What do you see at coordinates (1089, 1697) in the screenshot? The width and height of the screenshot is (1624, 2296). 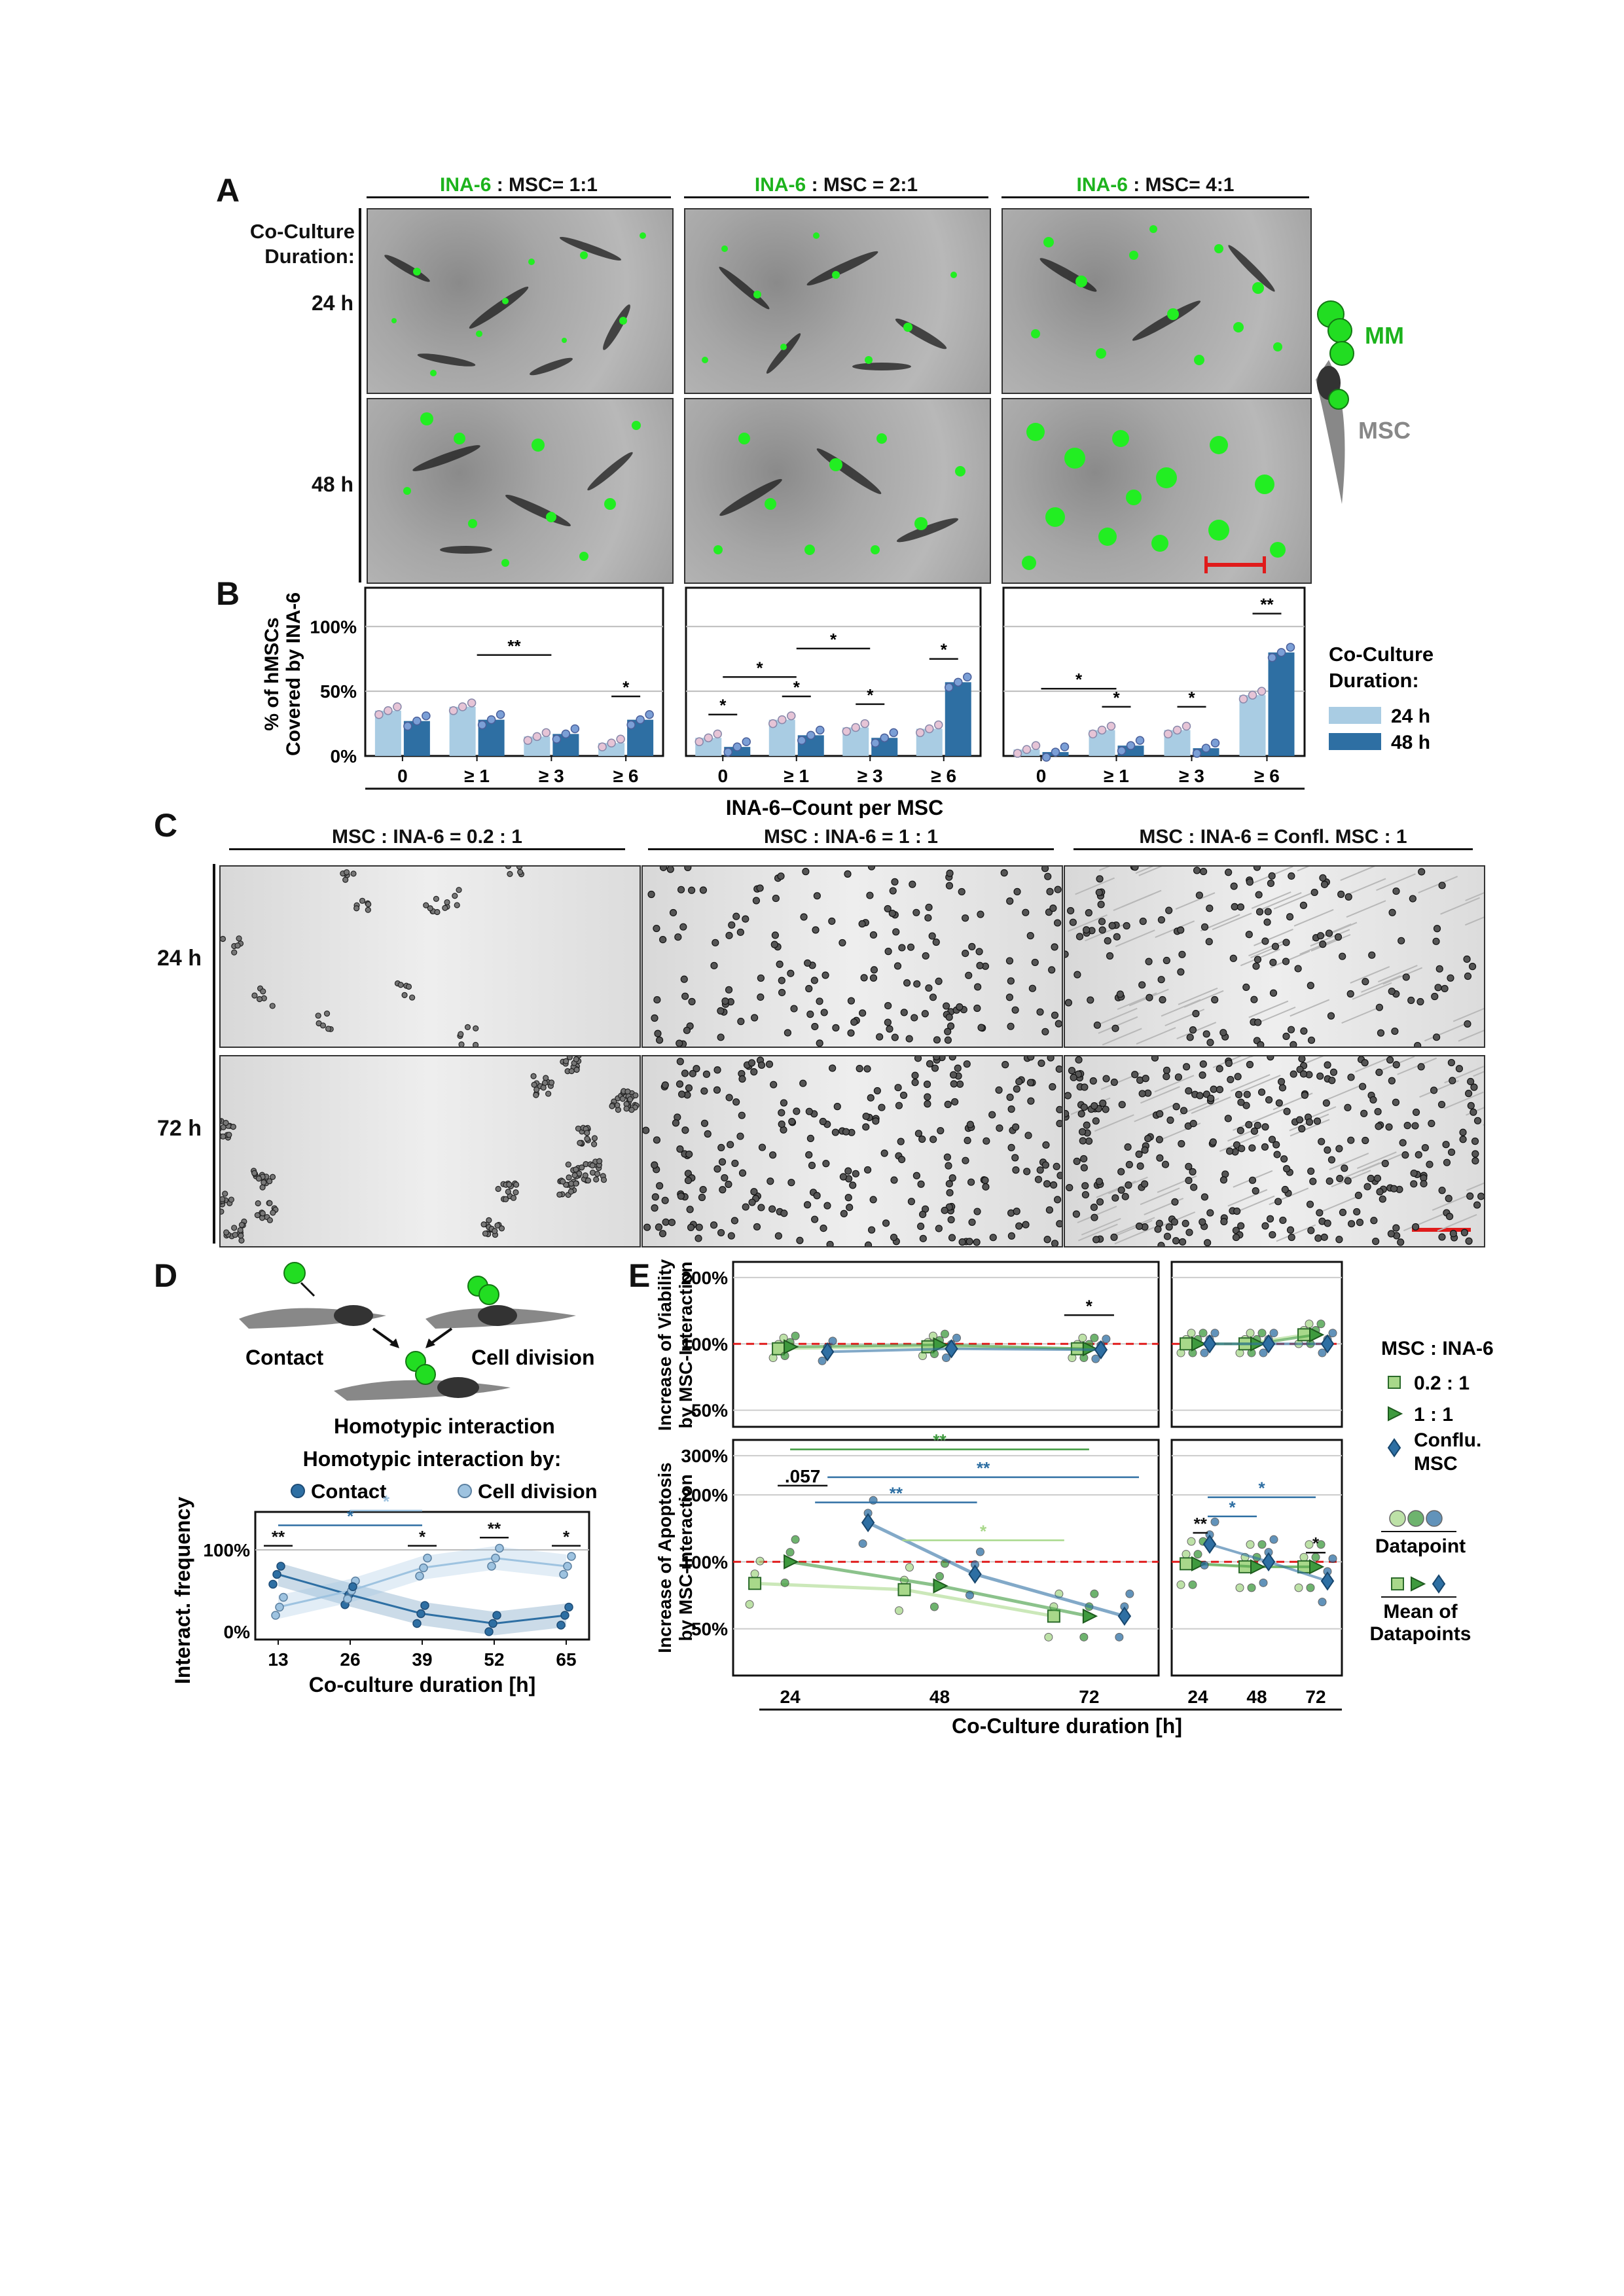 I see `e-xtick: 72` at bounding box center [1089, 1697].